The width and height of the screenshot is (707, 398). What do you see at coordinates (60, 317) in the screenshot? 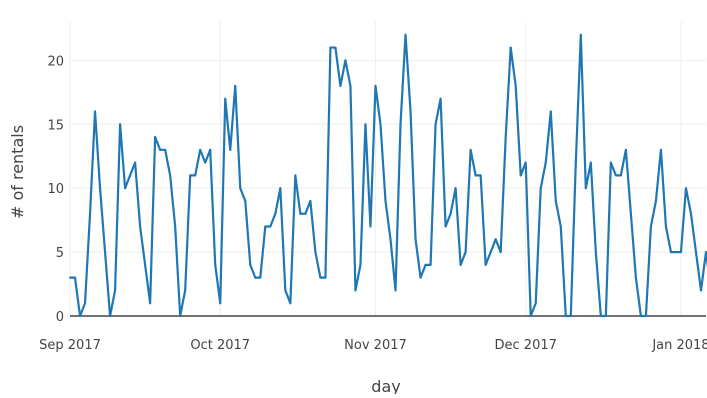
I see `y-tick-label: 0` at bounding box center [60, 317].